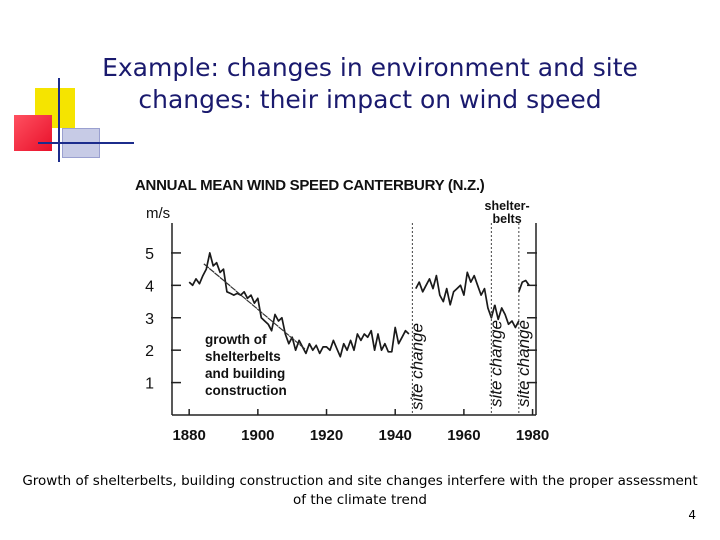  I want to click on growth-annotation-line-1: growth of, so click(236, 339).